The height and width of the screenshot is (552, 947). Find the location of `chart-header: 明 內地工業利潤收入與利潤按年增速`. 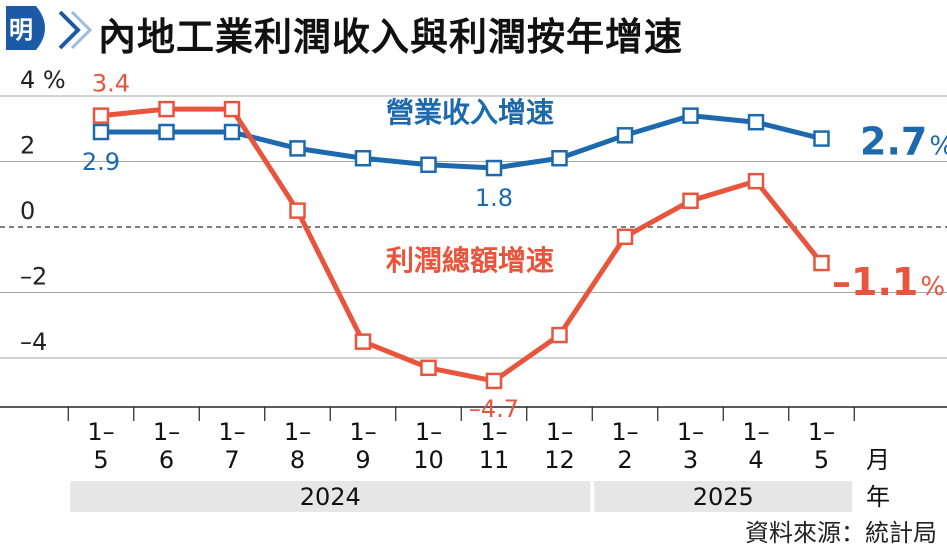

chart-header: 明 內地工業利潤收入與利潤按年增速 is located at coordinates (473, 30).